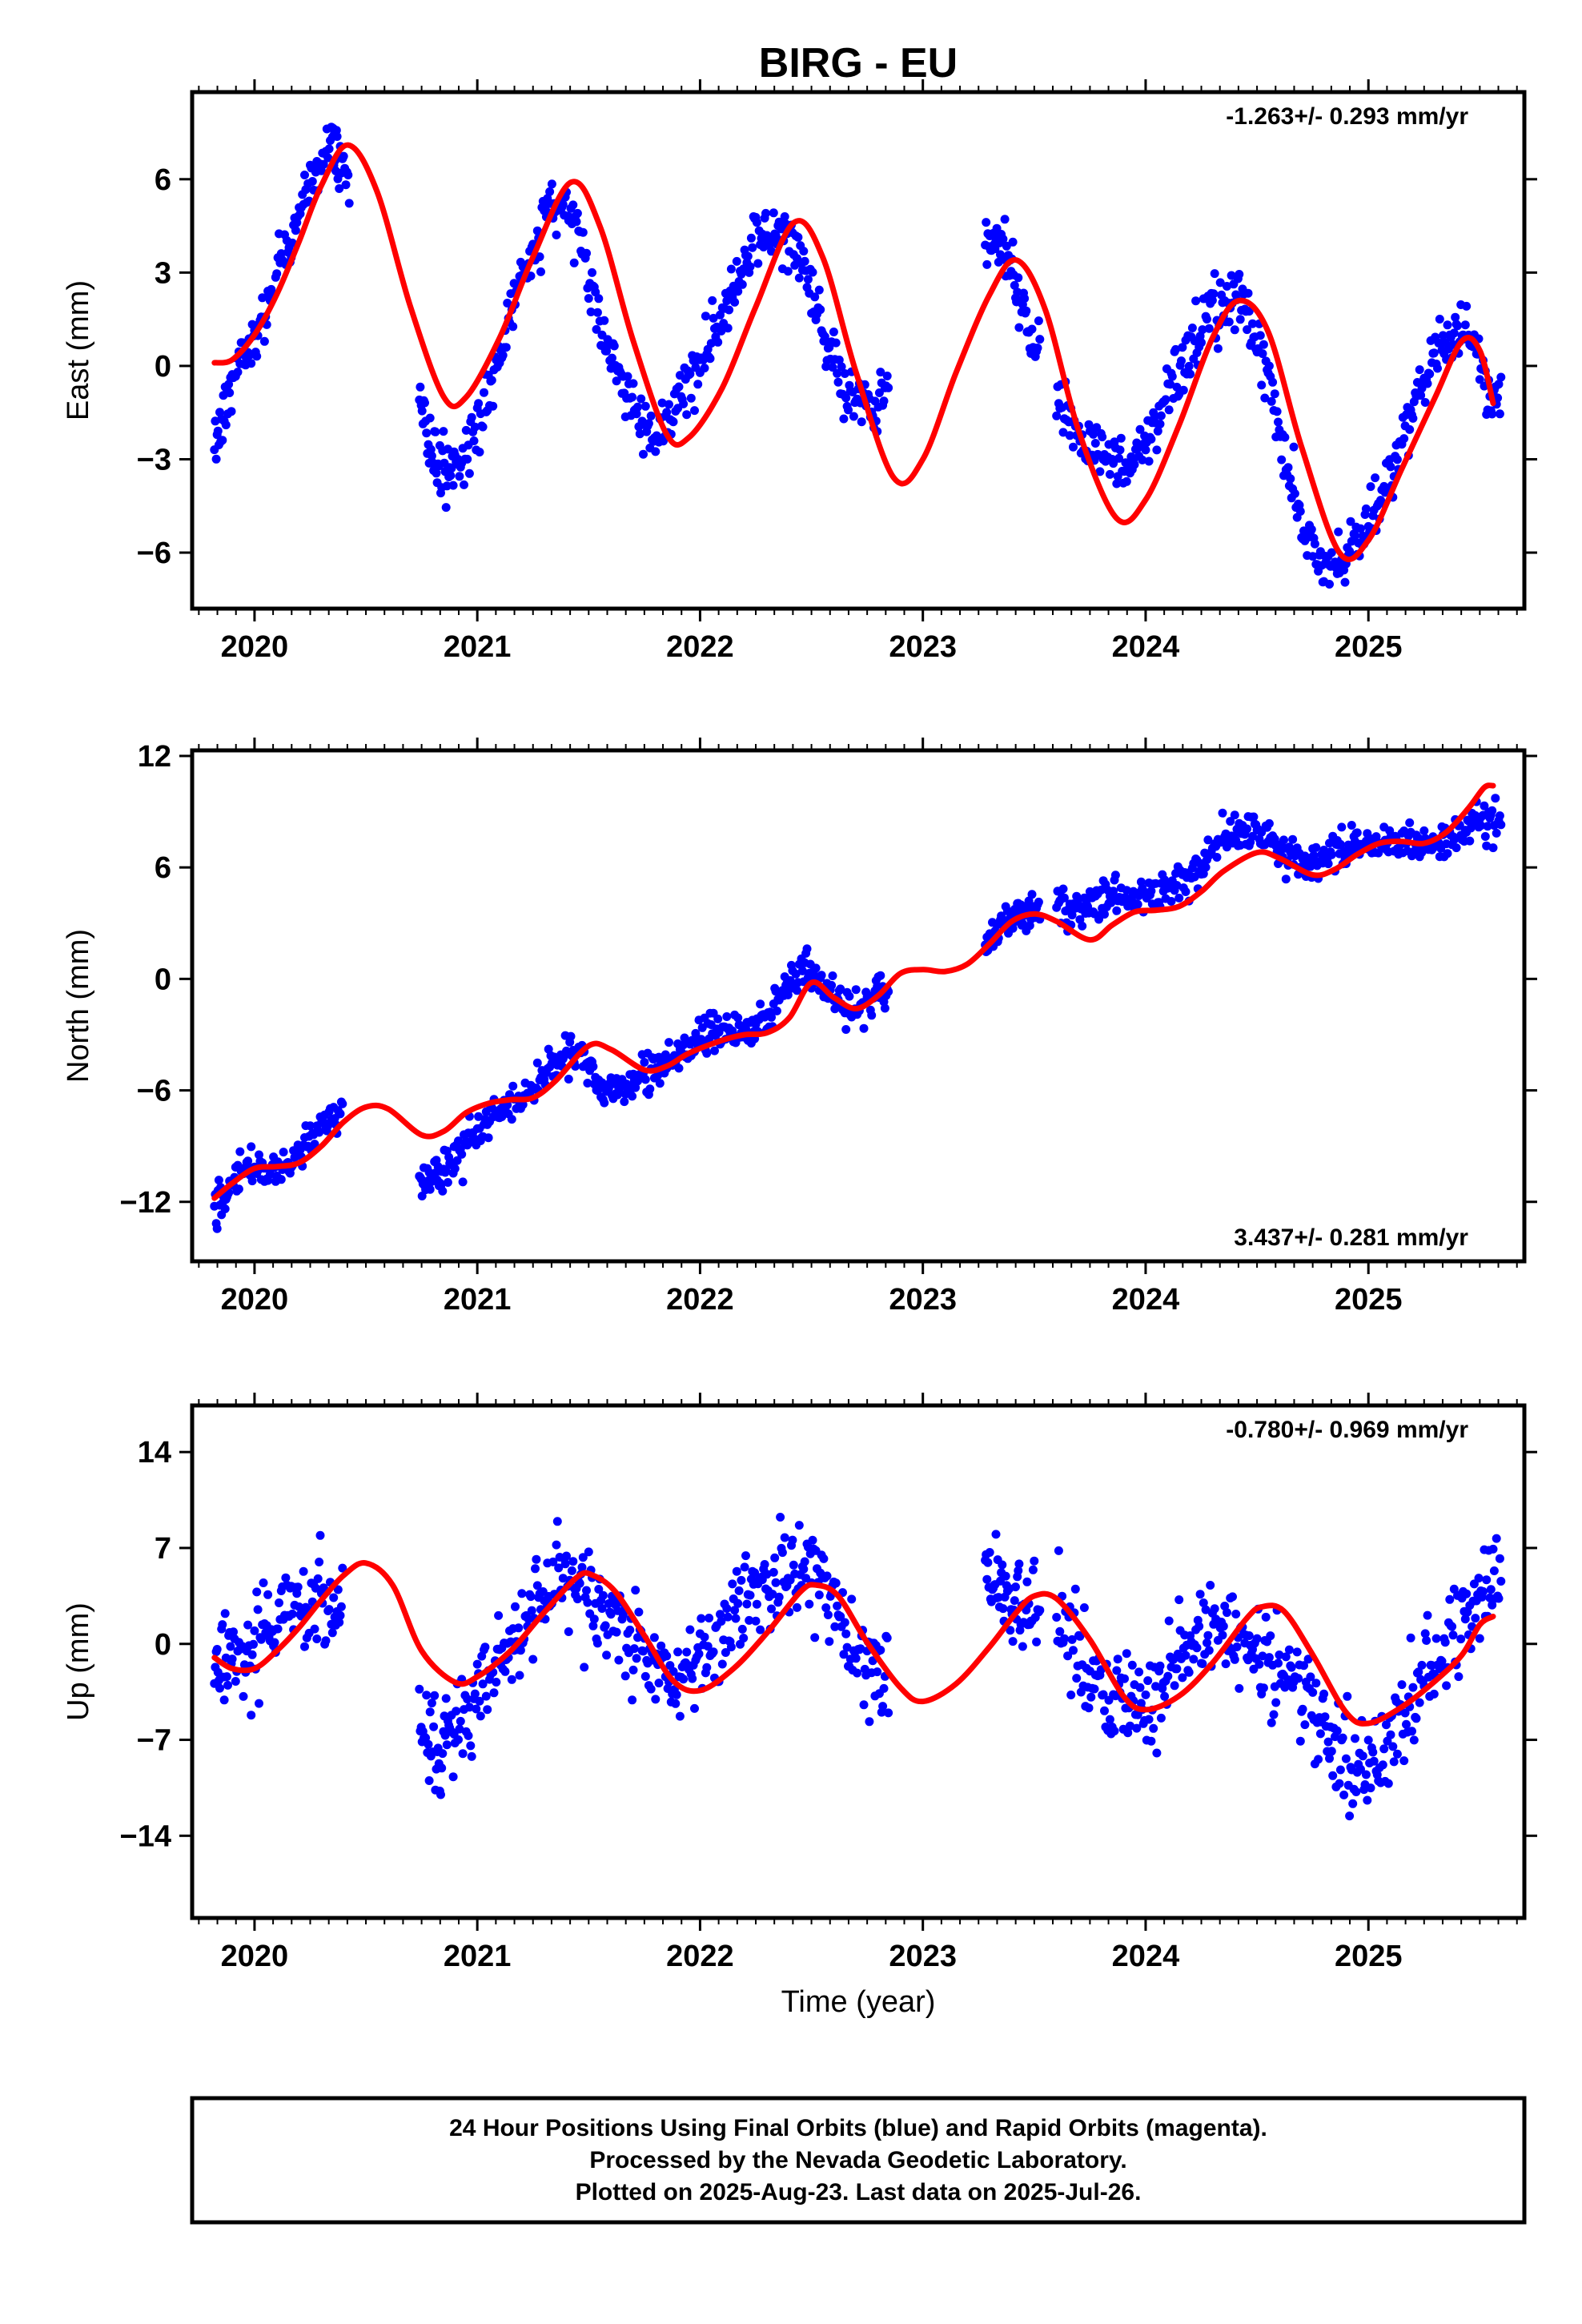 Image resolution: width=1582 pixels, height=2324 pixels. What do you see at coordinates (79, 350) in the screenshot?
I see `y-axis-label: East (mm)` at bounding box center [79, 350].